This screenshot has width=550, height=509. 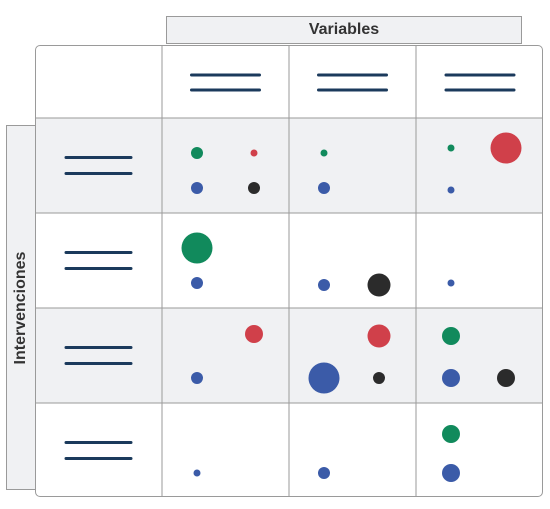 I want to click on interventions-label: Intervenciones, so click(x=20, y=307).